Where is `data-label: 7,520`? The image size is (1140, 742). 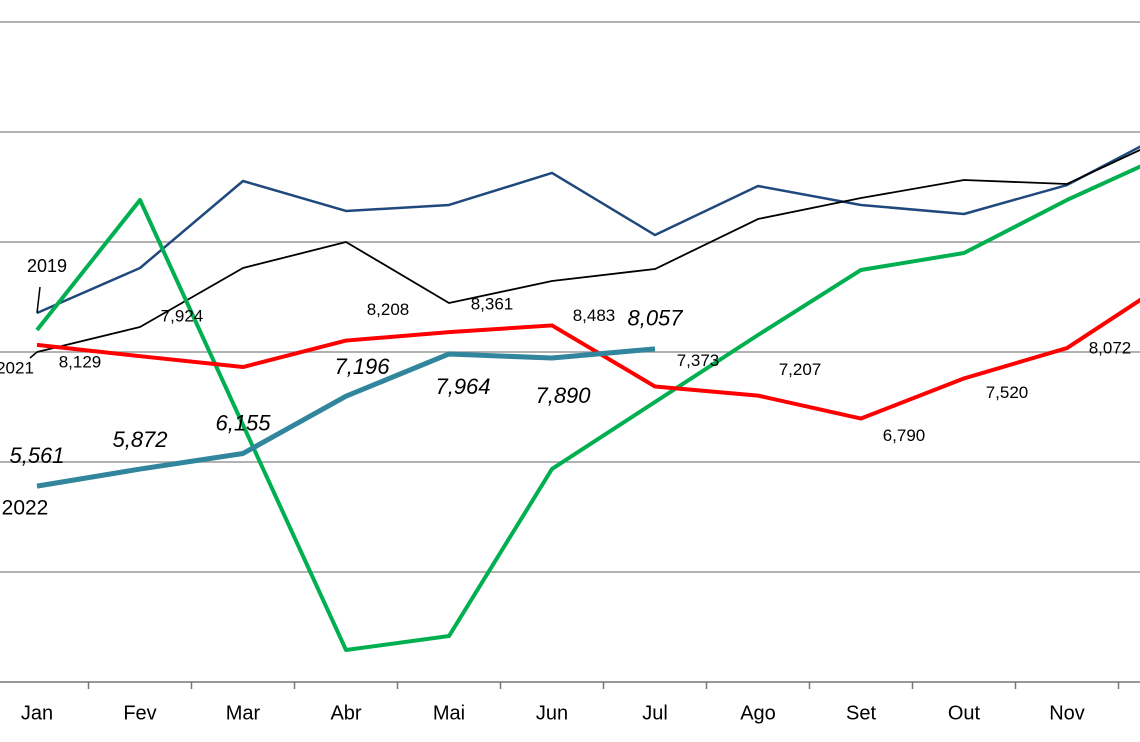 data-label: 7,520 is located at coordinates (1007, 392).